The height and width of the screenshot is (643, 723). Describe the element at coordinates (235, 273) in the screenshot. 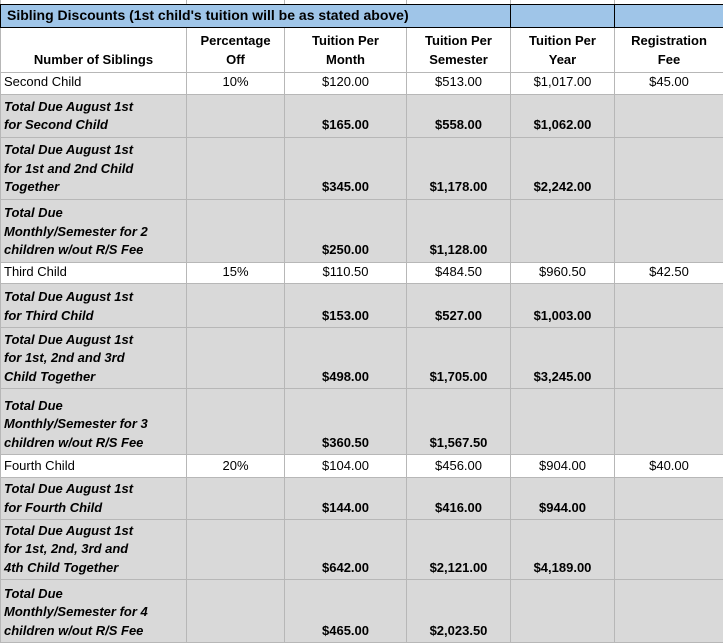

I see `pct-value-cell: 15%` at that location.